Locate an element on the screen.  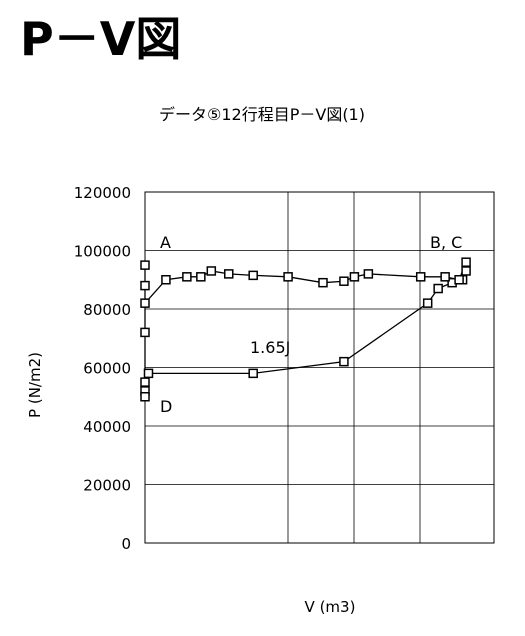
y-tick-label: 100000 is located at coordinates (102, 252).